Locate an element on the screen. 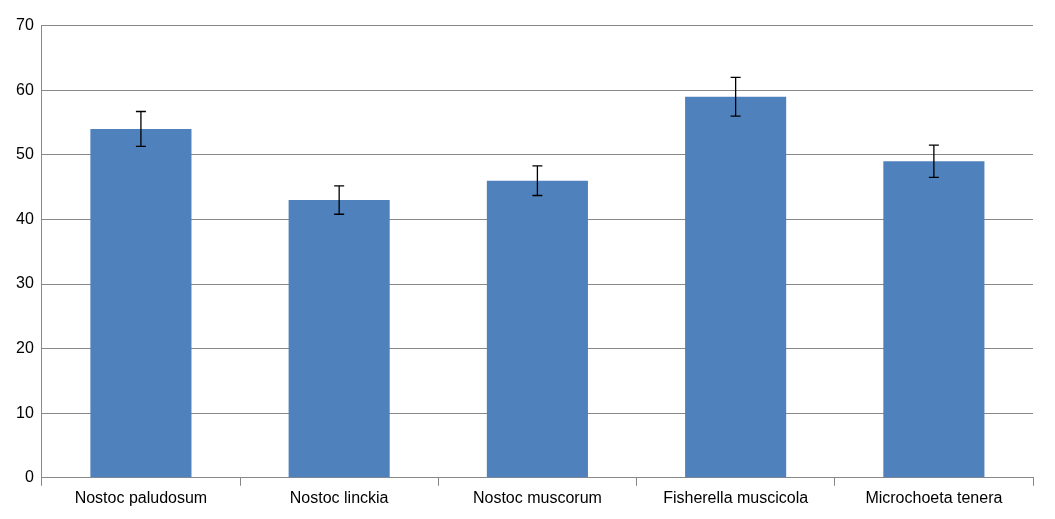  x-tick-label: Microchoeta tenera is located at coordinates (934, 497).